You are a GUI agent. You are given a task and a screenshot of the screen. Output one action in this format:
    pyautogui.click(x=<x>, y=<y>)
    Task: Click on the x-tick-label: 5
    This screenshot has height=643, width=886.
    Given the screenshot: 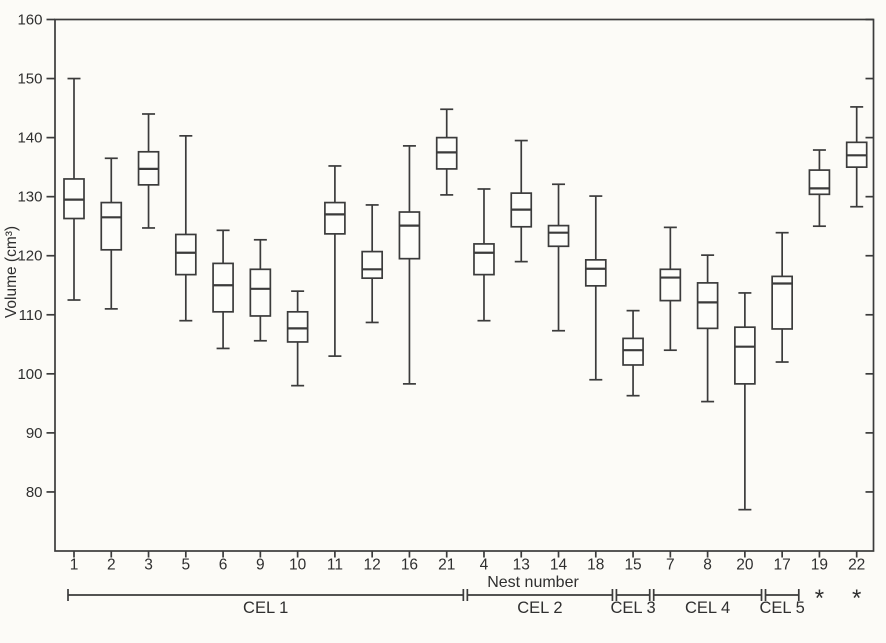 What is the action you would take?
    pyautogui.click(x=186, y=565)
    